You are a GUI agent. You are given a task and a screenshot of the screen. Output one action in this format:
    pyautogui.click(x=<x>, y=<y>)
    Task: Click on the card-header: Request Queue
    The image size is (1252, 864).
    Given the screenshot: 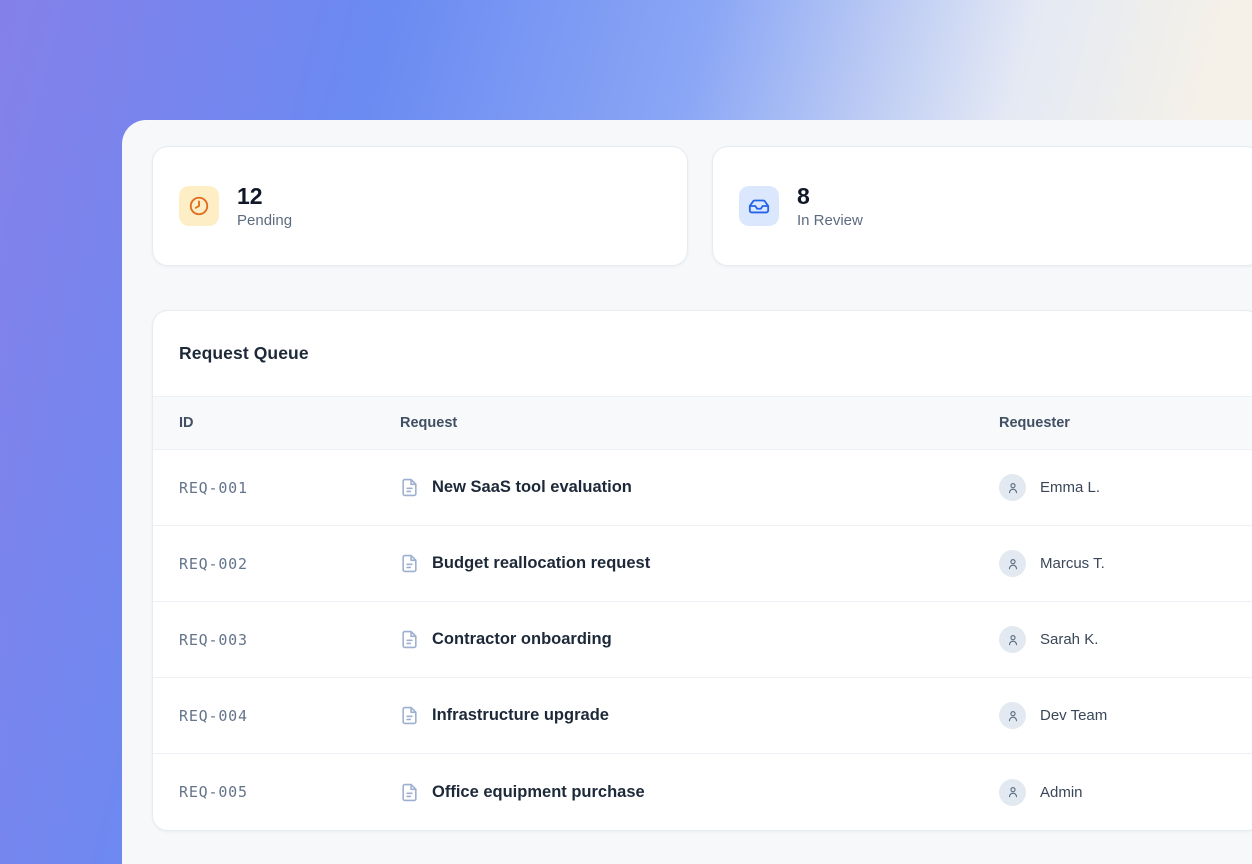 What is the action you would take?
    pyautogui.click(x=702, y=354)
    